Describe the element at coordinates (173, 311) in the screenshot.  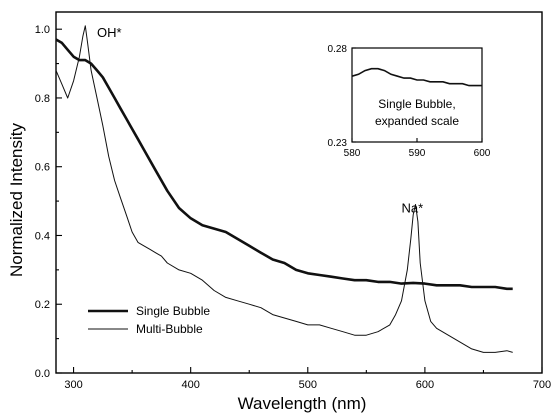
I see `legend-label-single-bubble: Single Bubble` at that location.